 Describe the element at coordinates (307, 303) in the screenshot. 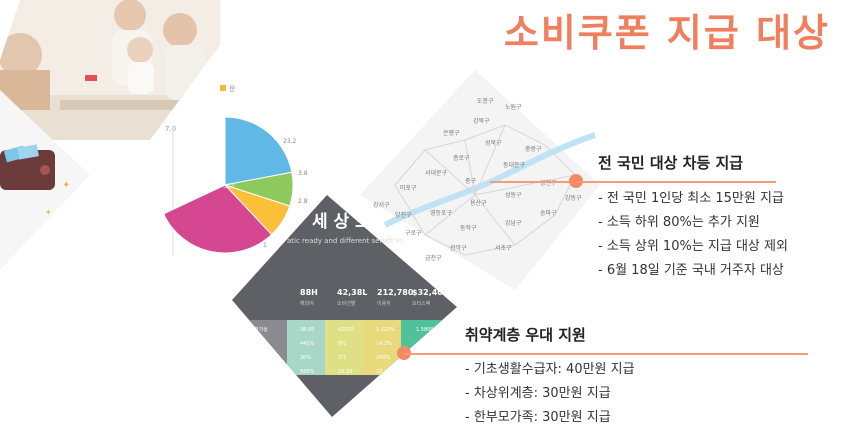

I see `stat-label: 해외여` at that location.